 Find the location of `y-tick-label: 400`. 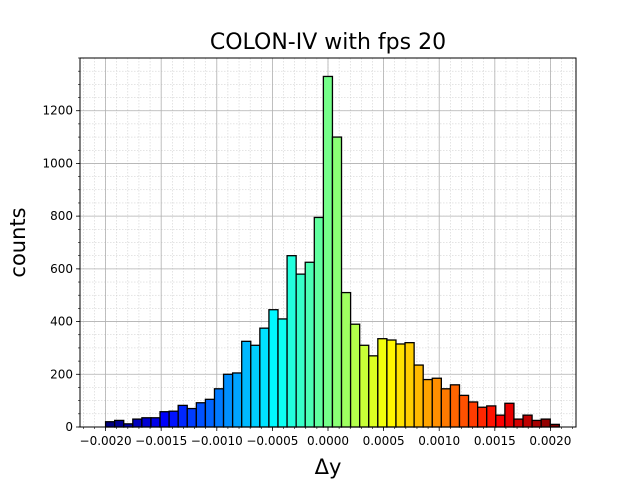

y-tick-label: 400 is located at coordinates (61, 322).